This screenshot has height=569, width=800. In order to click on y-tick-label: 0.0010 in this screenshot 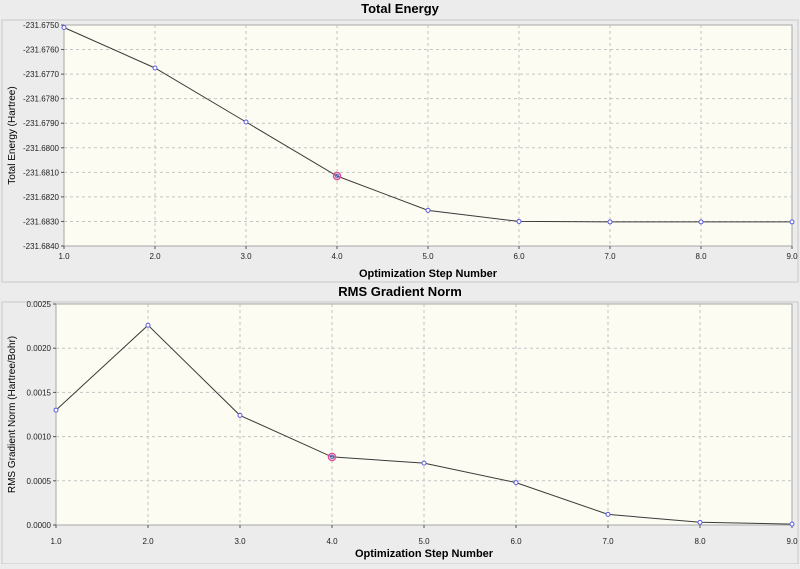, I will do `click(39, 437)`.